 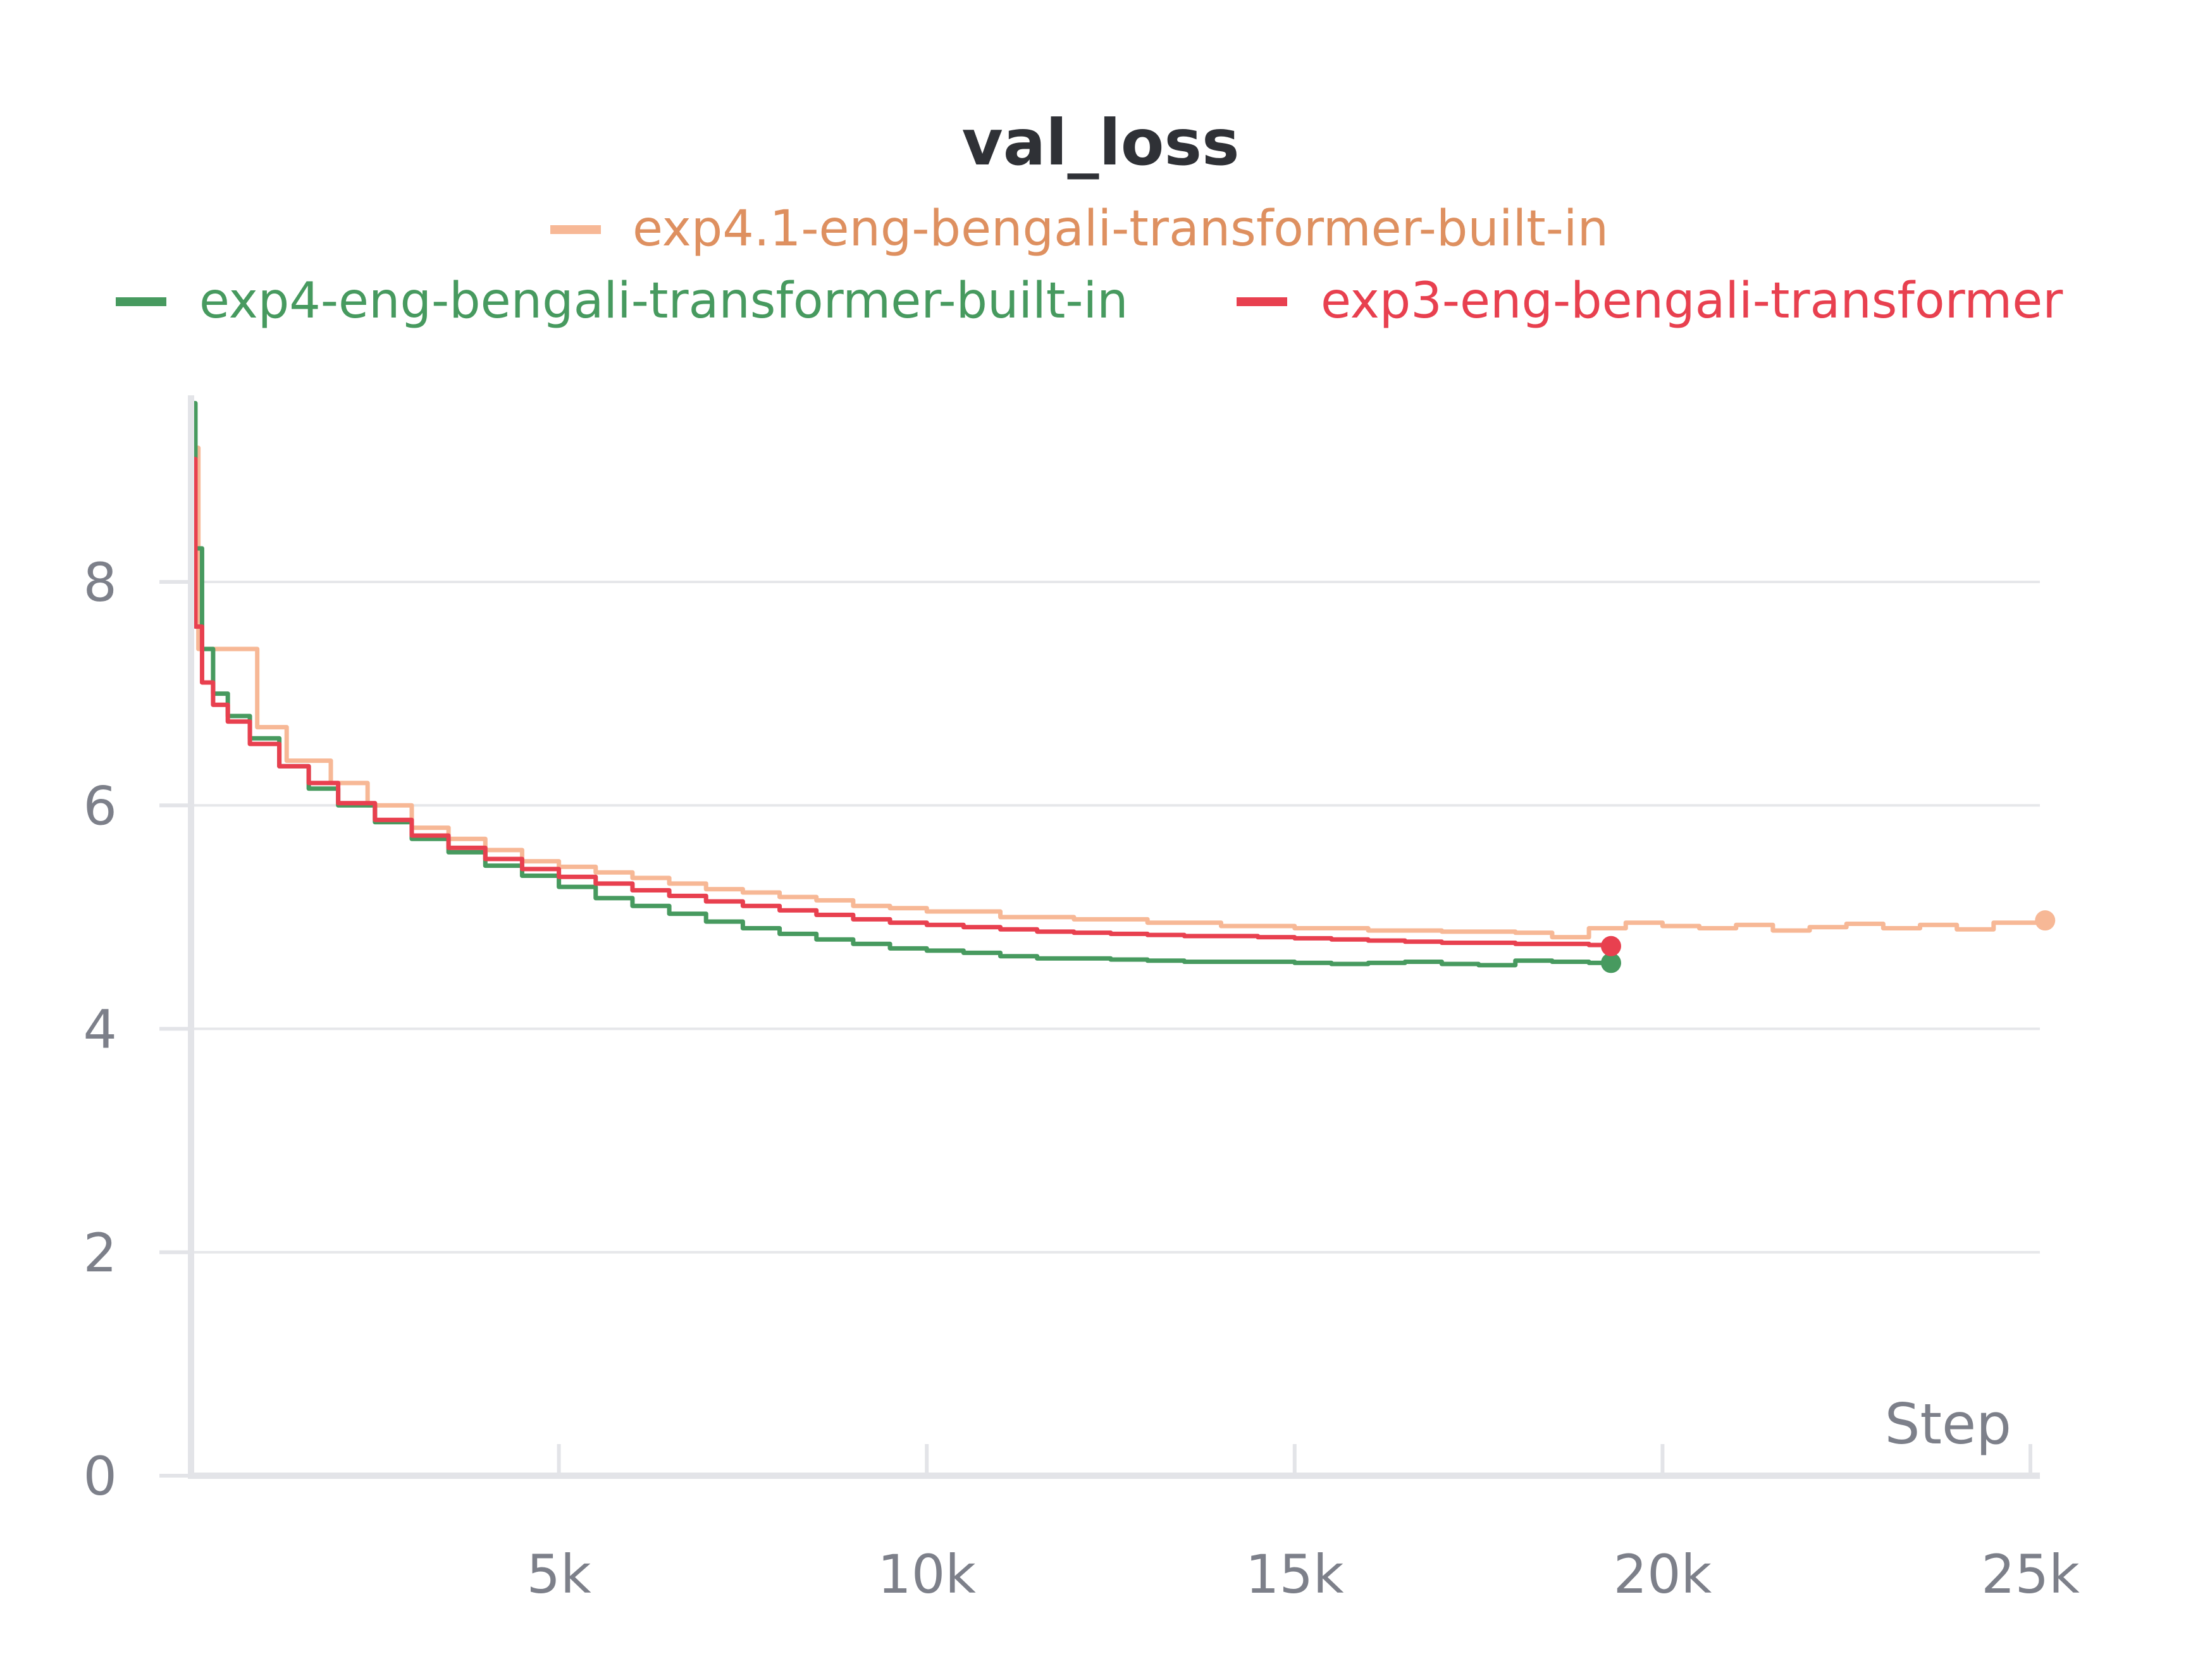 I want to click on y-tick-label: 2, so click(x=100, y=1253).